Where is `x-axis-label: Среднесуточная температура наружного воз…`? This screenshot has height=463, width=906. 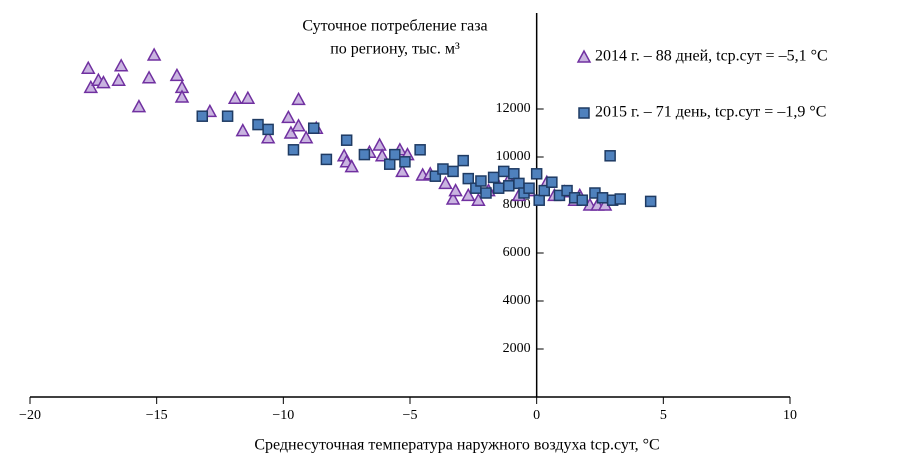 x-axis-label: Среднесуточная температура наружного воз… is located at coordinates (456, 445).